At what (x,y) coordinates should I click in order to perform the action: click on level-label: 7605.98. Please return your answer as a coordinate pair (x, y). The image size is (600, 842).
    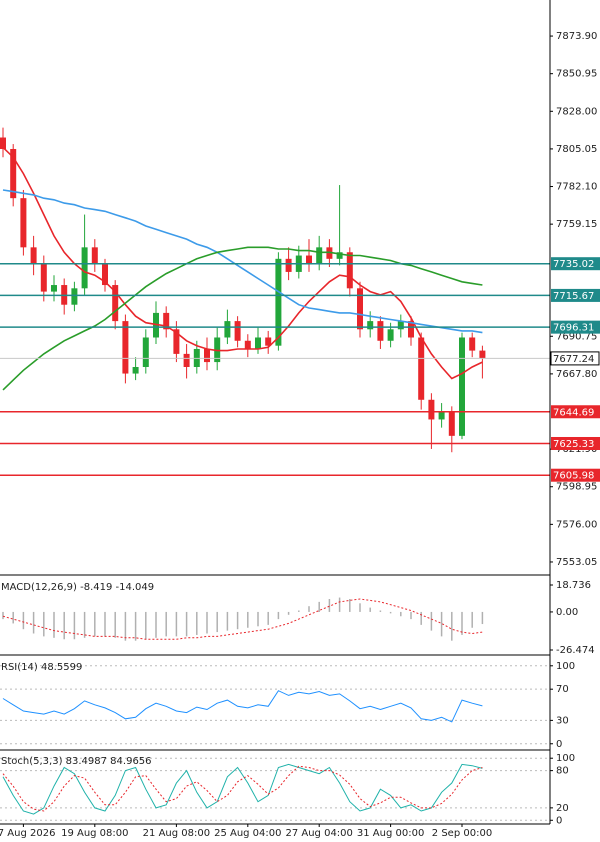
    Looking at the image, I should click on (573, 476).